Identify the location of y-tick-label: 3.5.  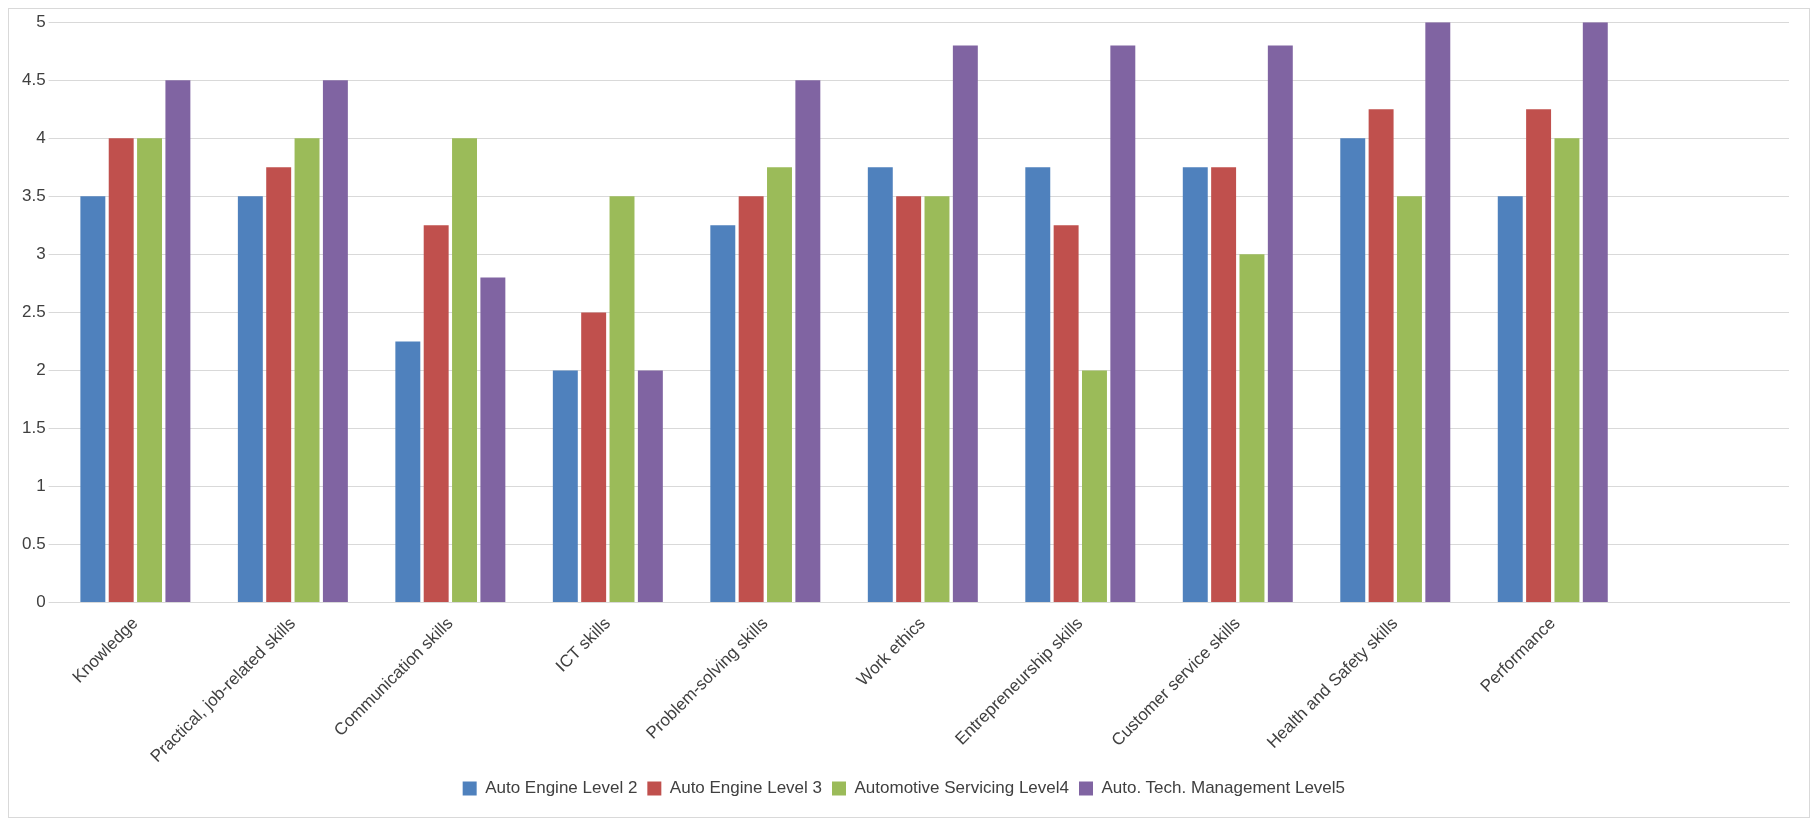
(33, 196).